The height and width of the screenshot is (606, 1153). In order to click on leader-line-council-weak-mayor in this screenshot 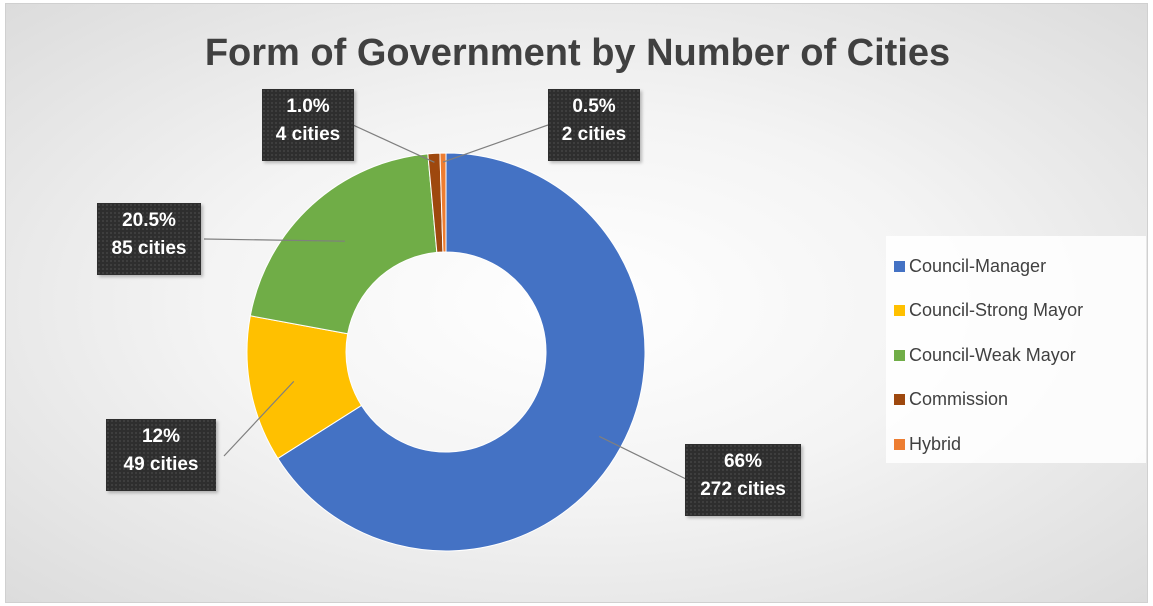, I will do `click(274, 240)`.